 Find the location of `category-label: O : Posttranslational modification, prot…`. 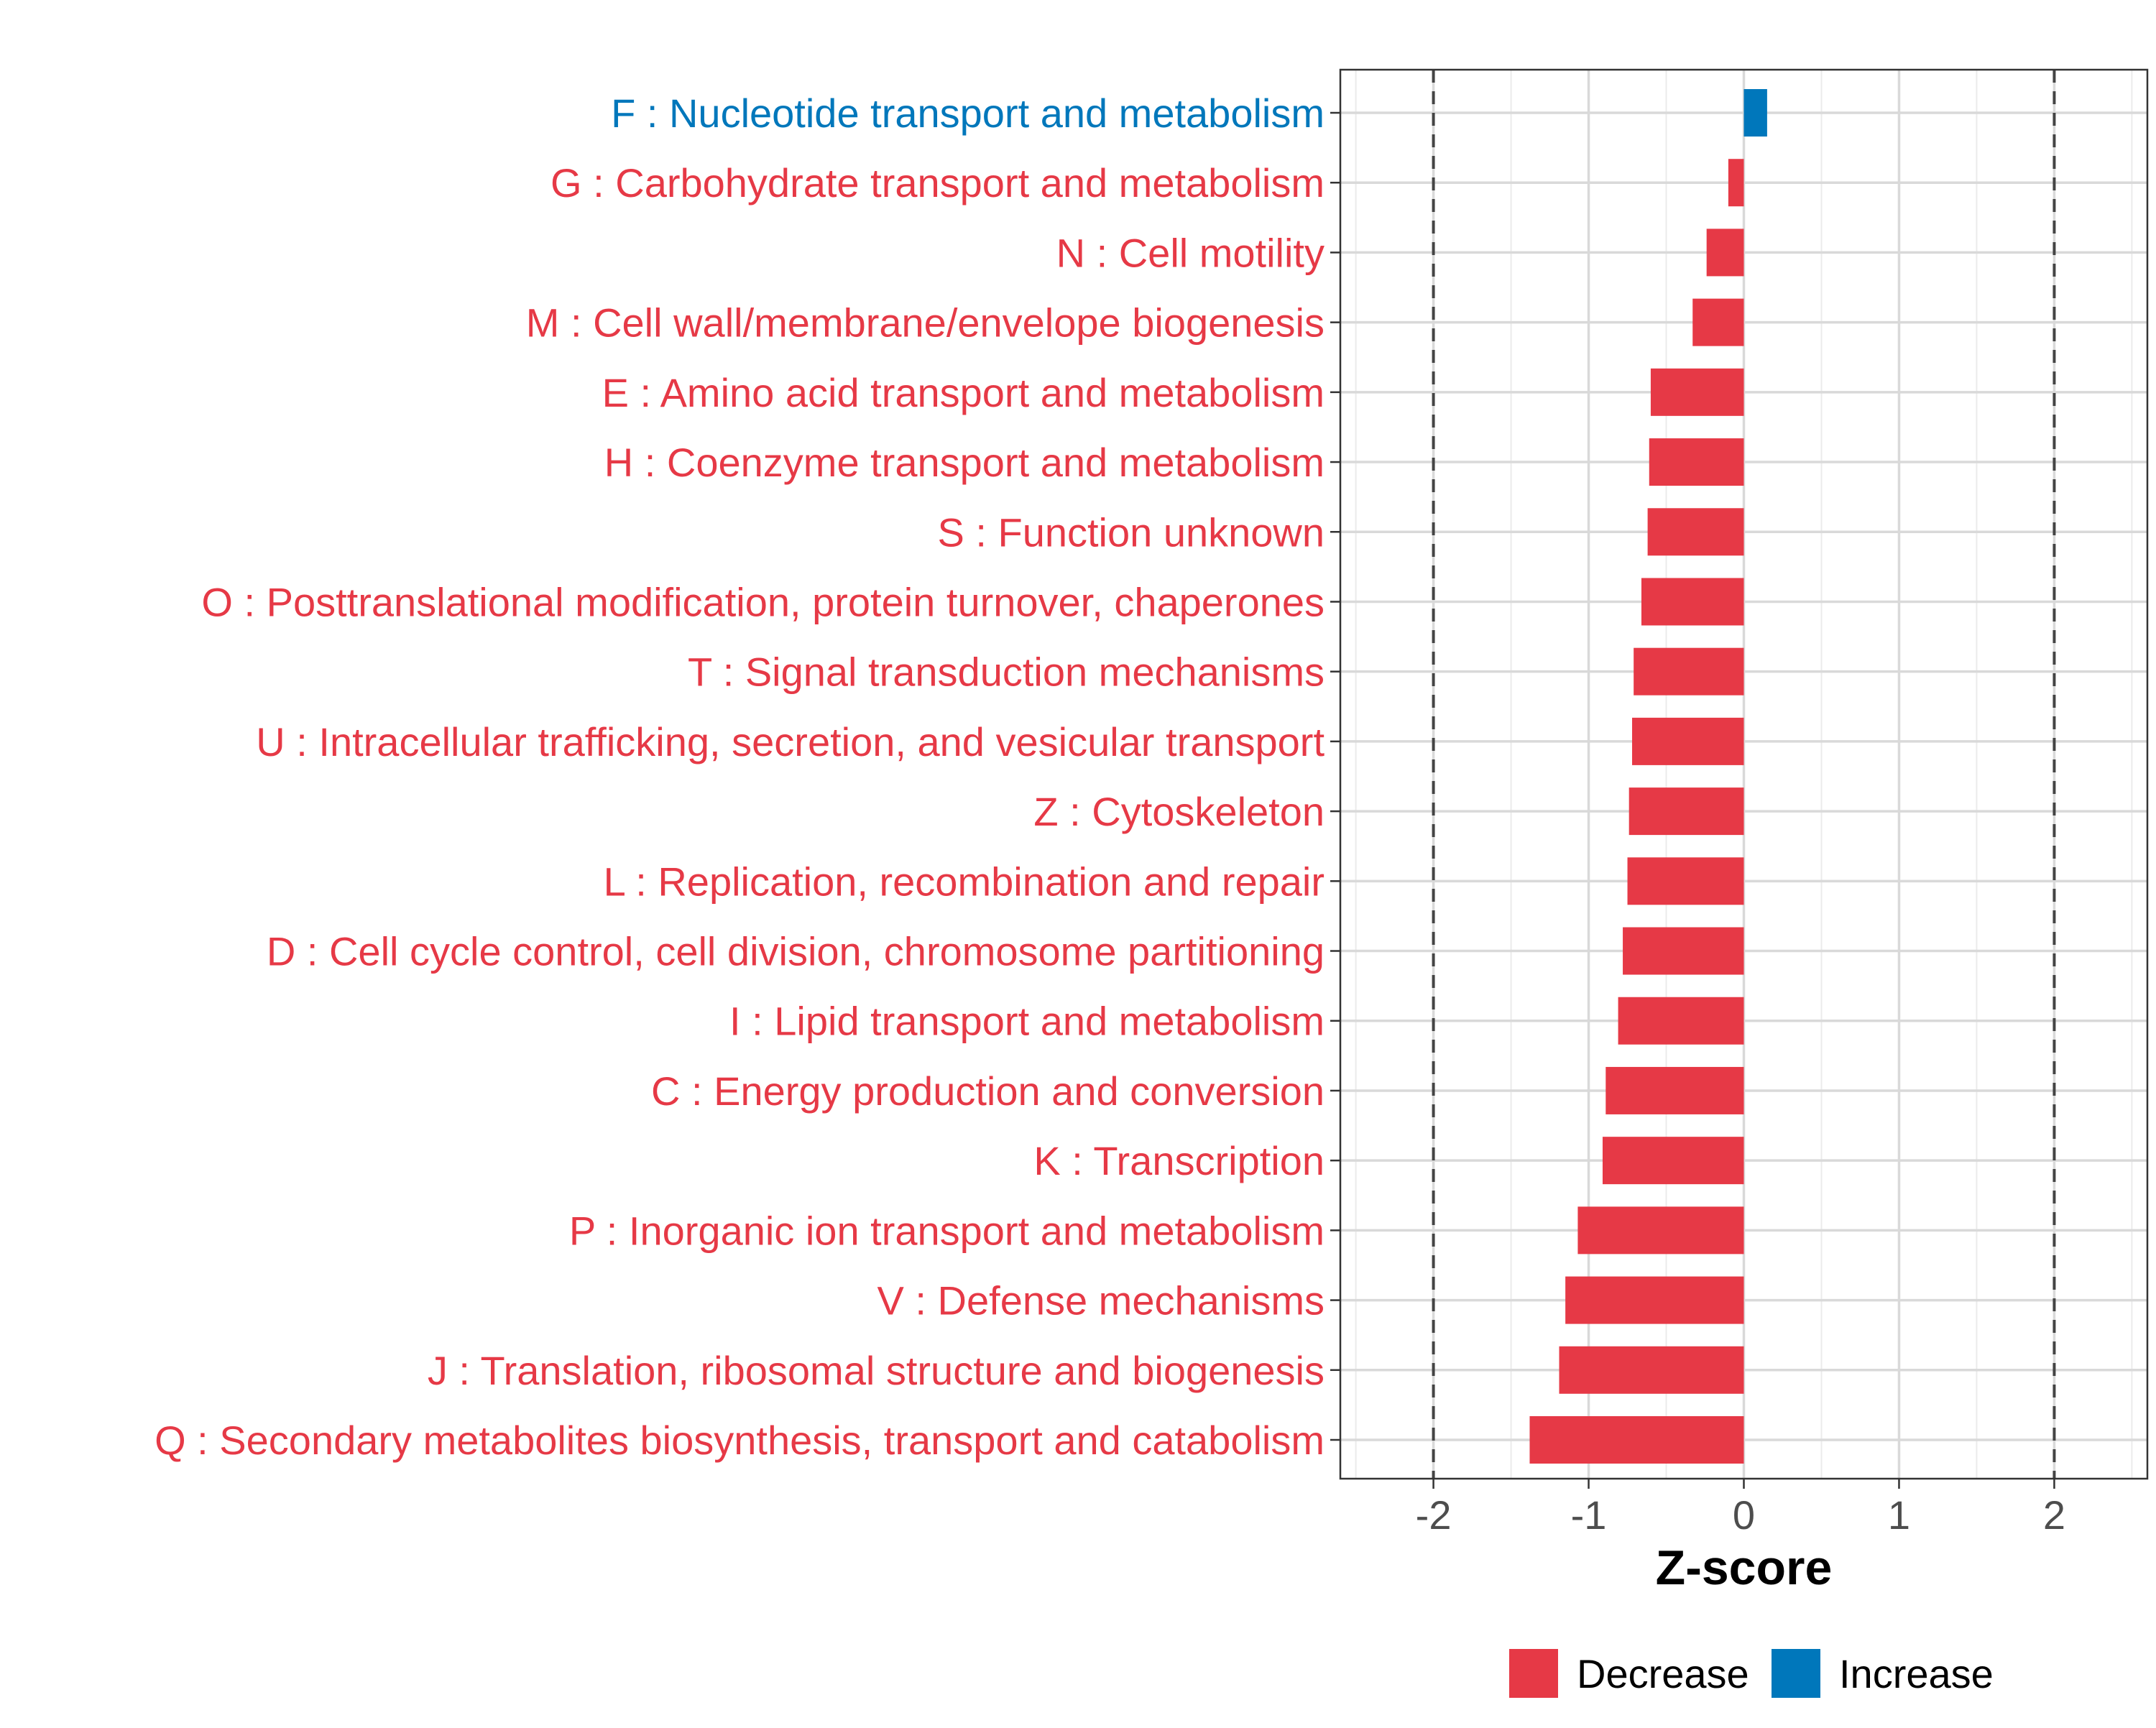

category-label: O : Posttranslational modification, prot… is located at coordinates (763, 601).